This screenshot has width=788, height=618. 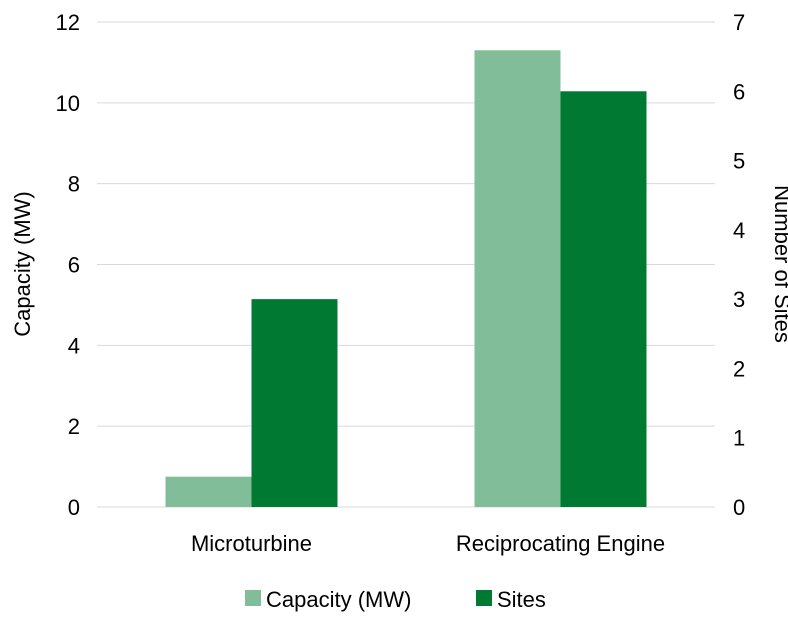 I want to click on category-label: Microturbine, so click(x=251, y=543).